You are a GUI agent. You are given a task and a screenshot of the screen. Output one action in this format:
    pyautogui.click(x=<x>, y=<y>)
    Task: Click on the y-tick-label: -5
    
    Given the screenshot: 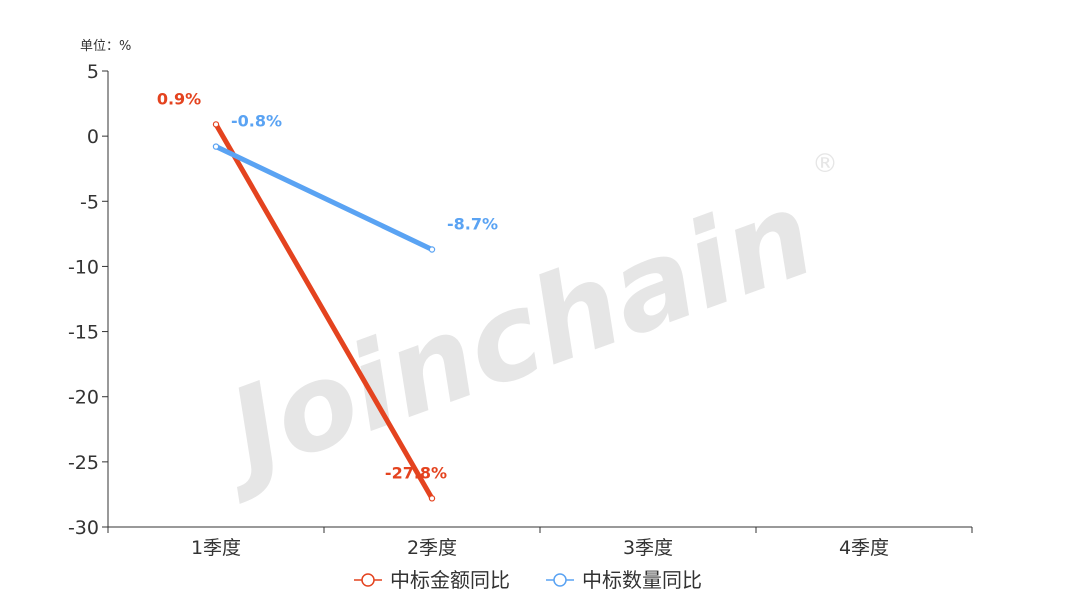 What is the action you would take?
    pyautogui.click(x=89, y=202)
    